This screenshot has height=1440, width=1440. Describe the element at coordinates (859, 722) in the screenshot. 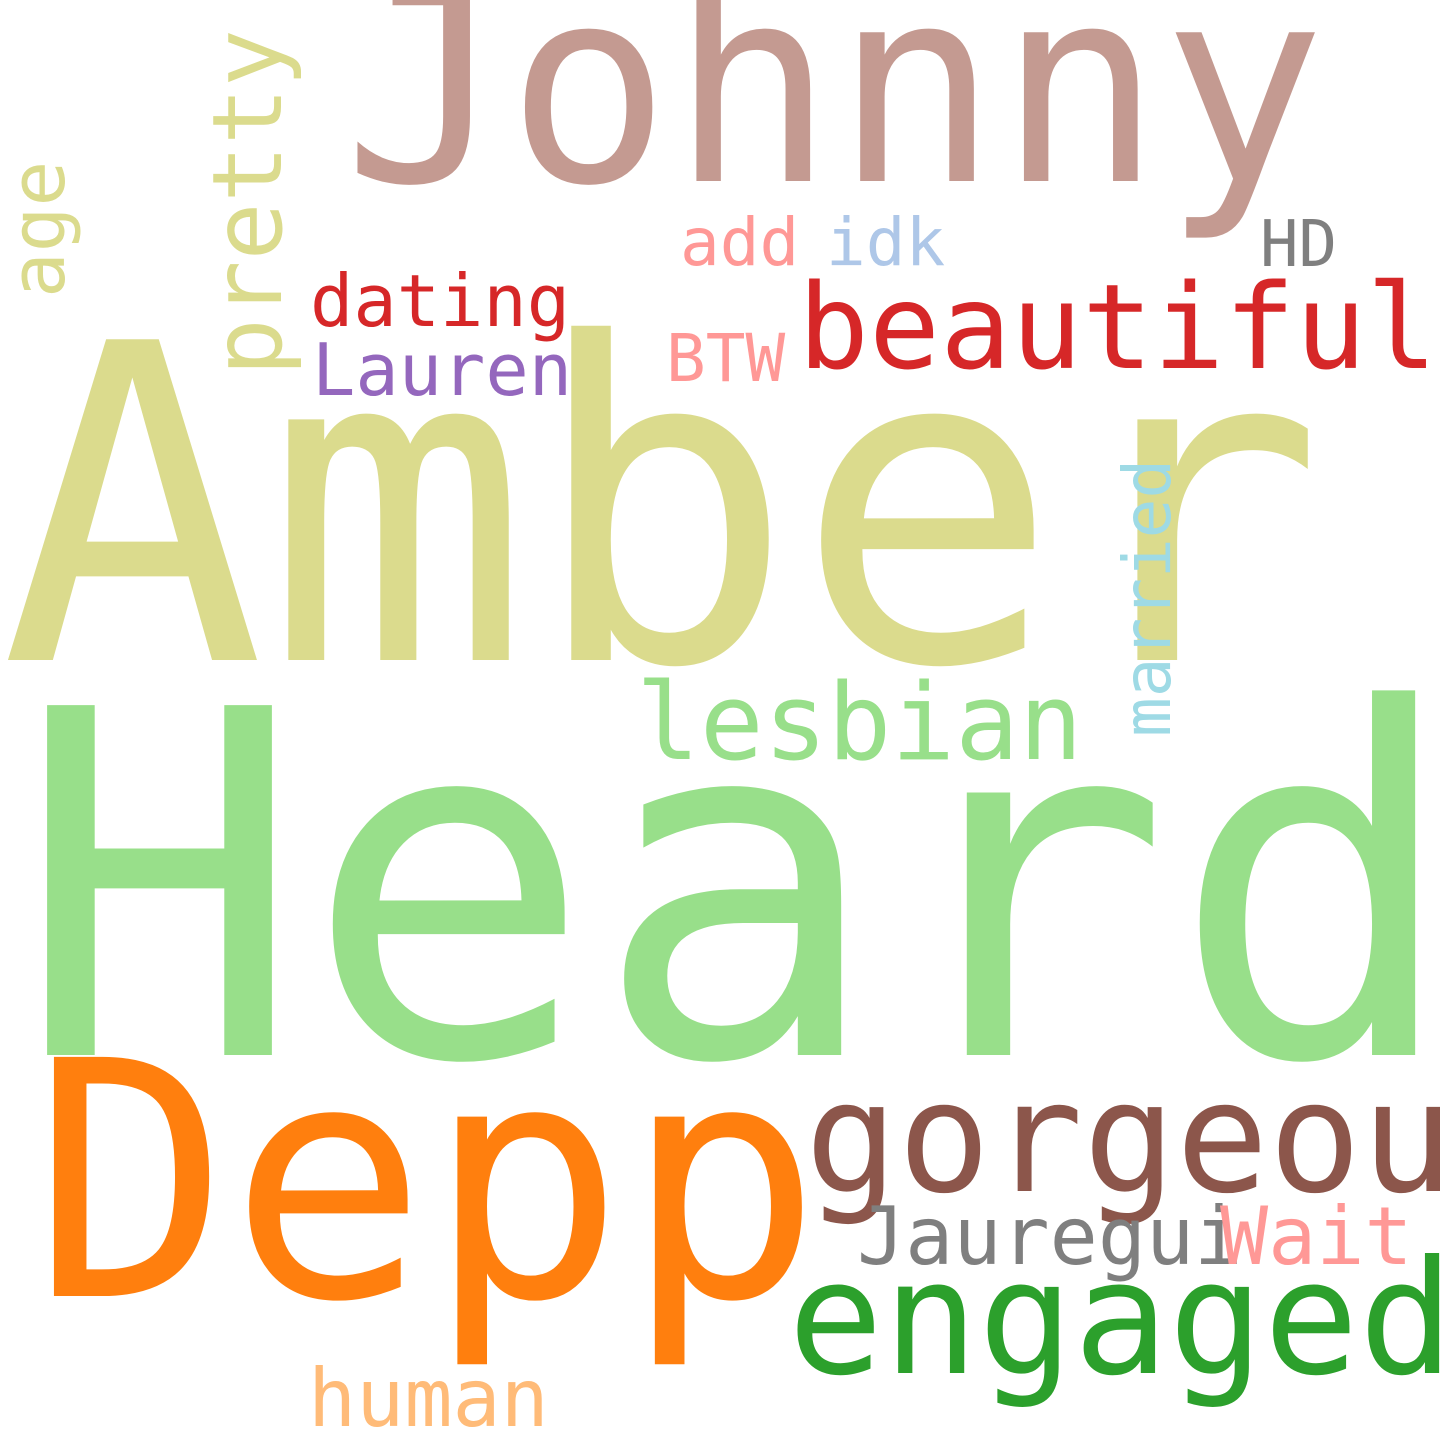

I see `word-lesbian: lesbian` at that location.